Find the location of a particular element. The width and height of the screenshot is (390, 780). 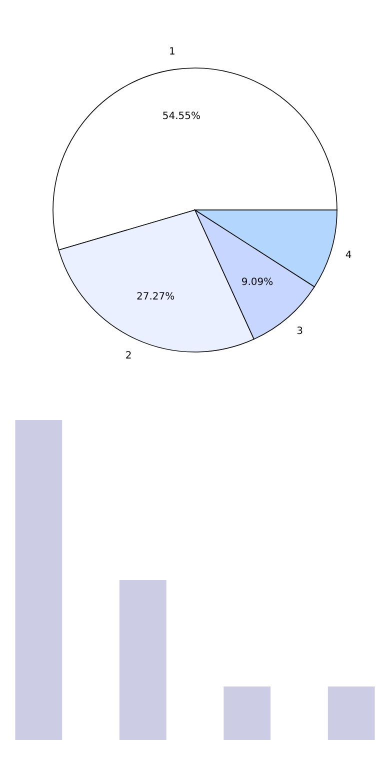

slice-label: 1 is located at coordinates (172, 52).